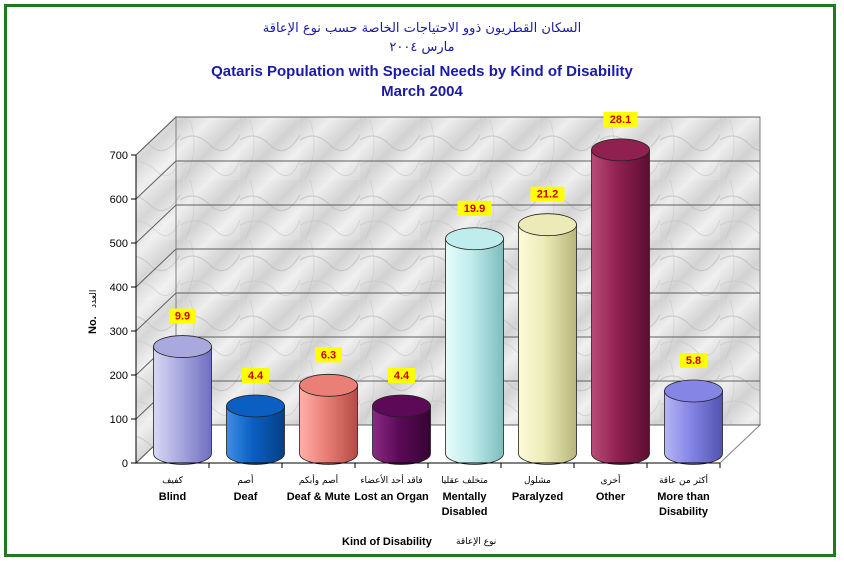 The image size is (844, 565). I want to click on category-label: More than, so click(683, 497).